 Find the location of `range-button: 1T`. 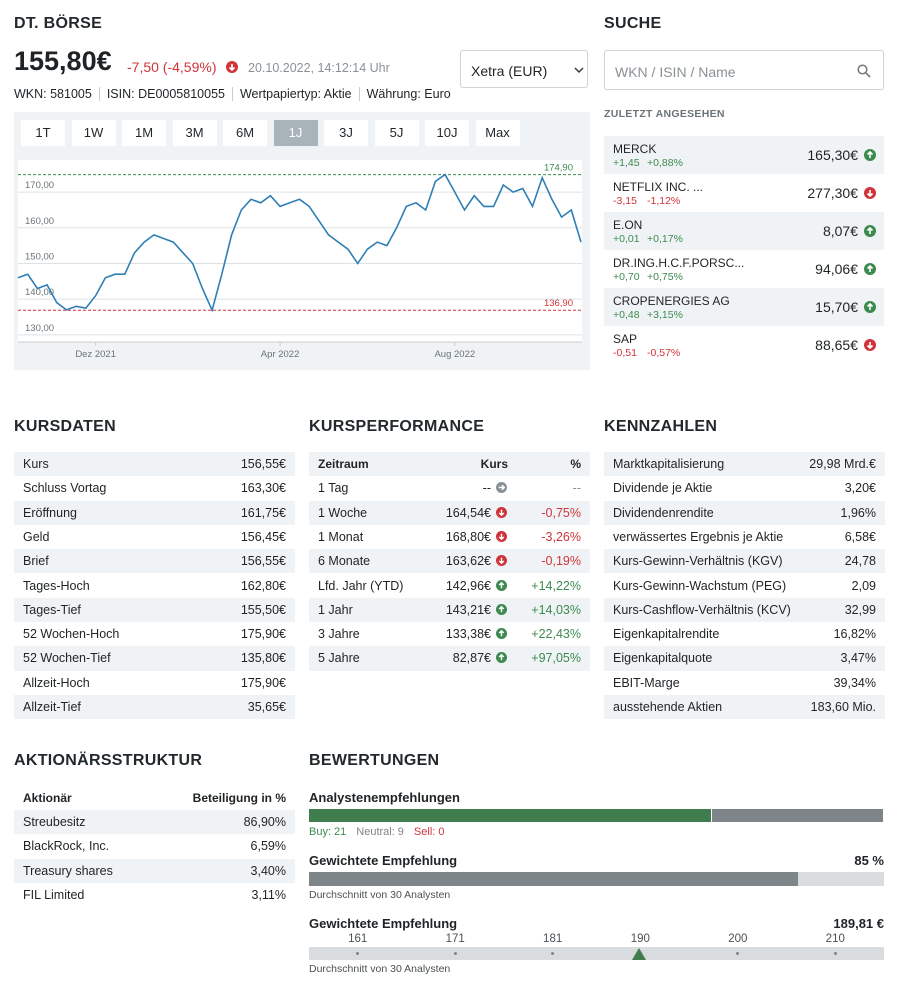

range-button: 1T is located at coordinates (43, 133).